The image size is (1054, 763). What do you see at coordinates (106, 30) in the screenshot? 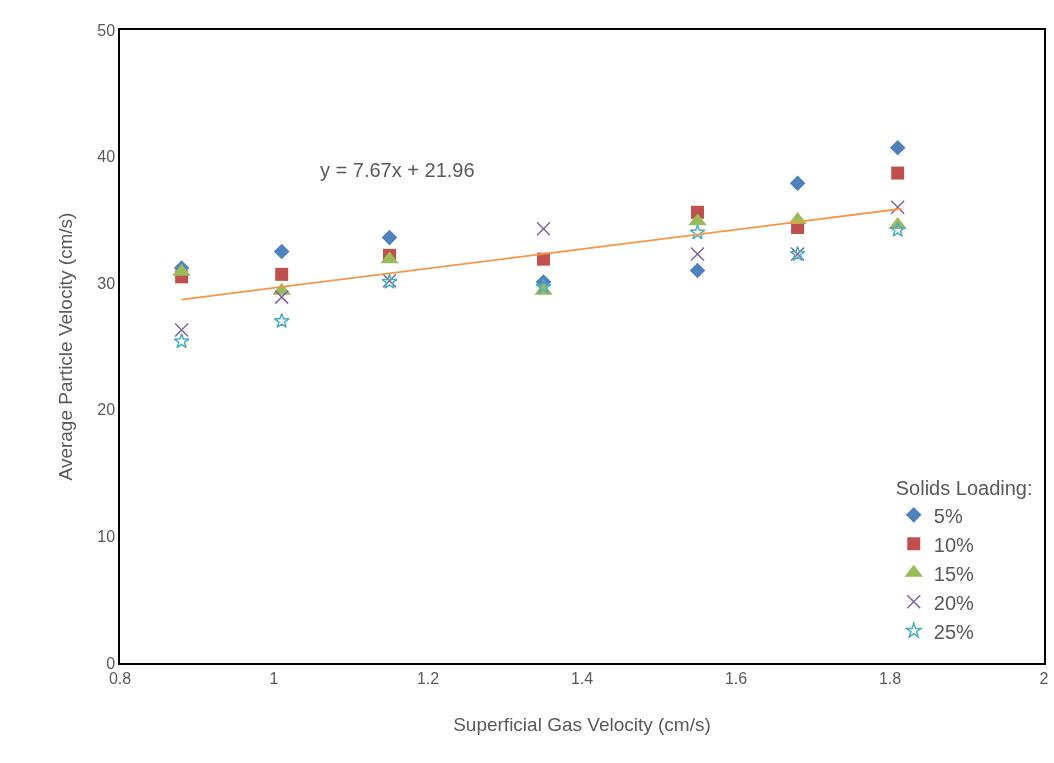
I see `y-tick-label: 50` at bounding box center [106, 30].